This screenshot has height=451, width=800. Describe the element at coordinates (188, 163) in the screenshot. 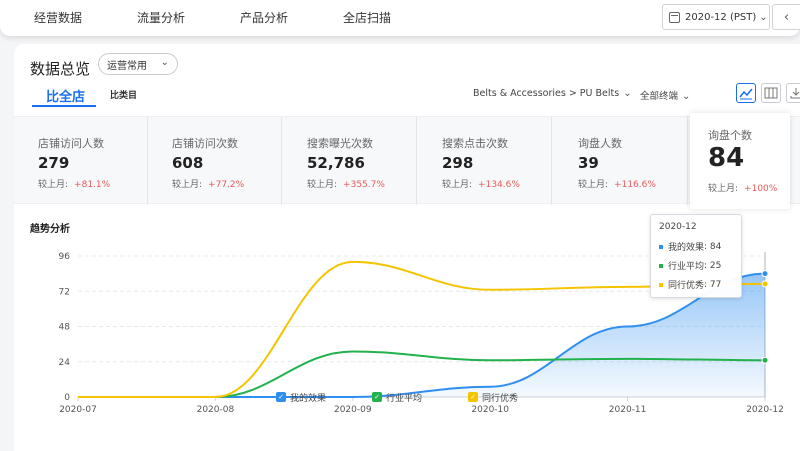

I see `metric-value: 608` at that location.